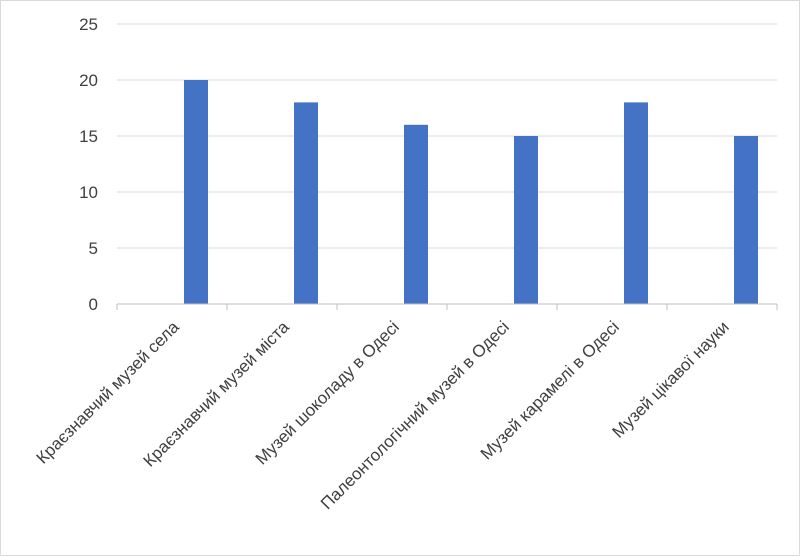 Image resolution: width=800 pixels, height=560 pixels. Describe the element at coordinates (88, 24) in the screenshot. I see `y-tick-label: 25` at that location.